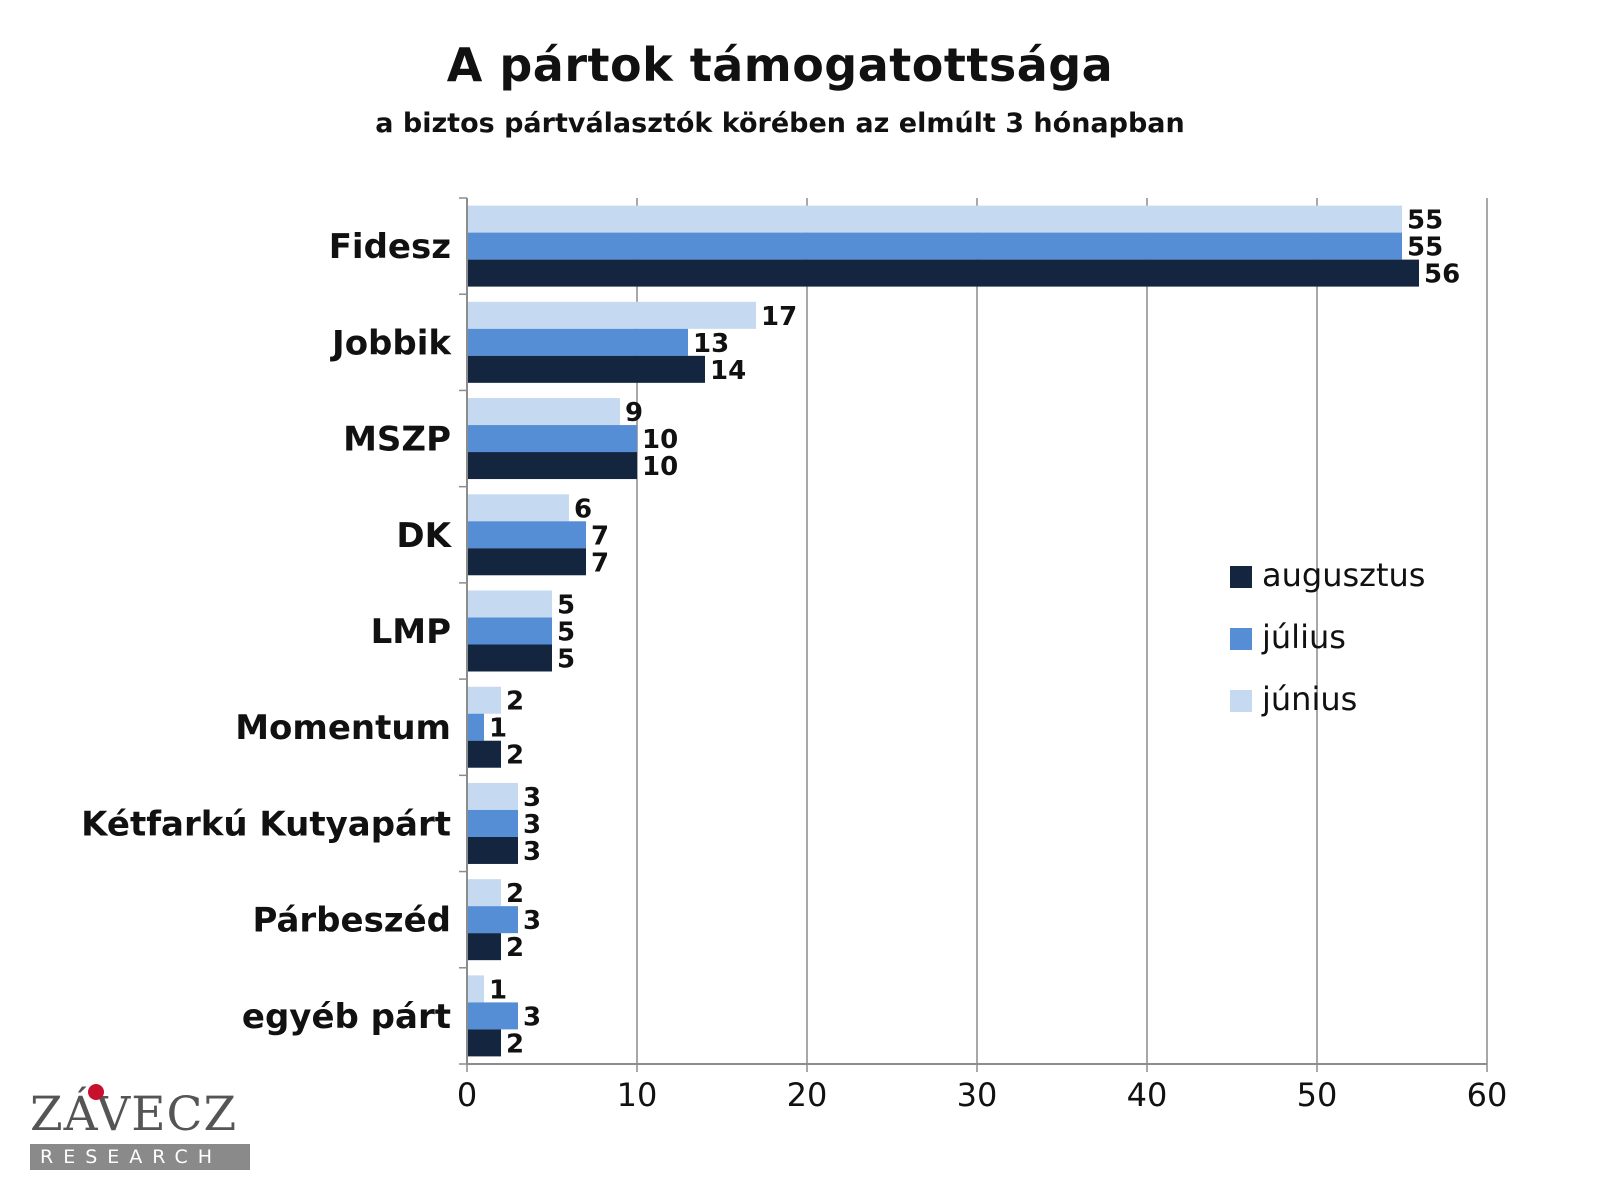 Image resolution: width=1600 pixels, height=1200 pixels. What do you see at coordinates (728, 371) in the screenshot?
I see `value-label-1-2: 14` at bounding box center [728, 371].